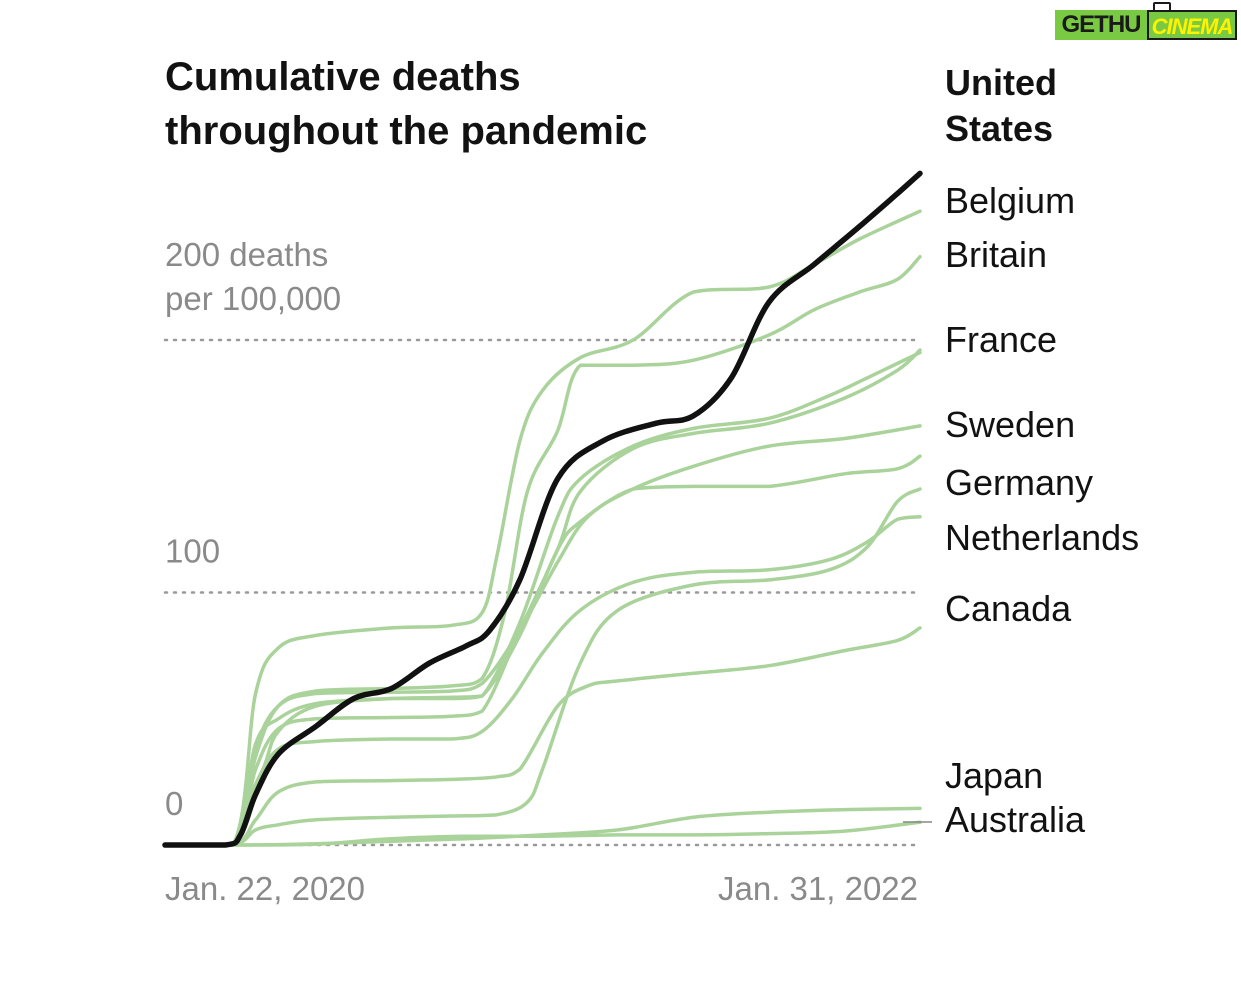 The image size is (1241, 991). What do you see at coordinates (192, 551) in the screenshot?
I see `y-tick-label-100-0: 100` at bounding box center [192, 551].